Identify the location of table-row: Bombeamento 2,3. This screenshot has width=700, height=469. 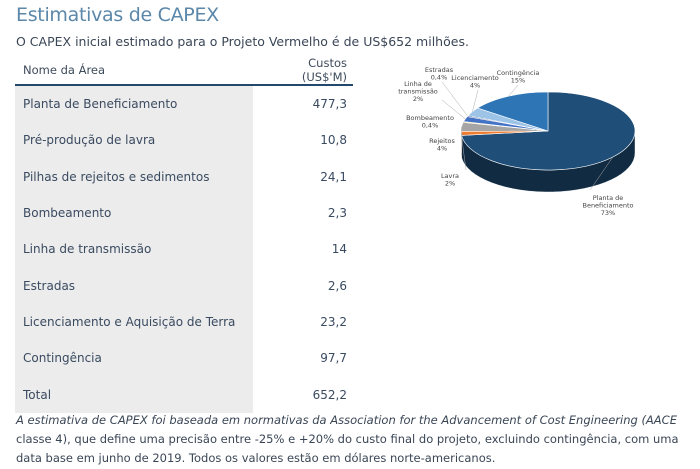
(184, 213).